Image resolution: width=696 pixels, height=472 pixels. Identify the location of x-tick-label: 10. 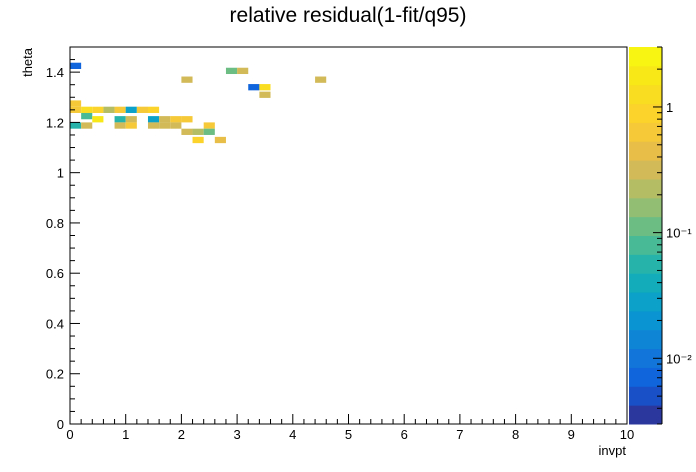
(627, 434).